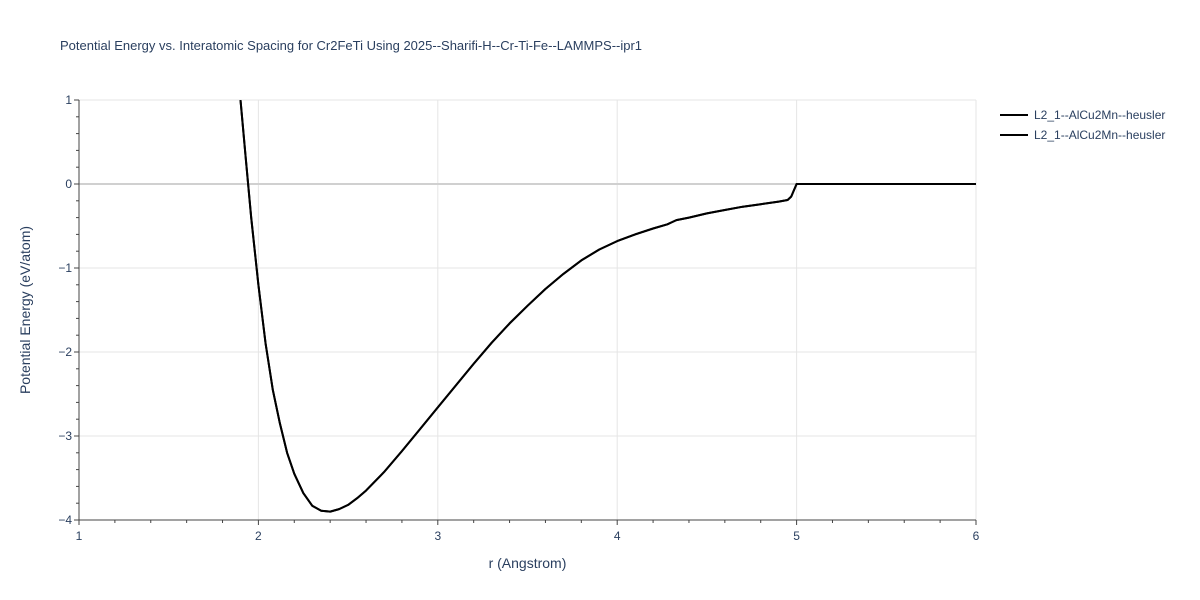  I want to click on x-tick-label: 5, so click(796, 536).